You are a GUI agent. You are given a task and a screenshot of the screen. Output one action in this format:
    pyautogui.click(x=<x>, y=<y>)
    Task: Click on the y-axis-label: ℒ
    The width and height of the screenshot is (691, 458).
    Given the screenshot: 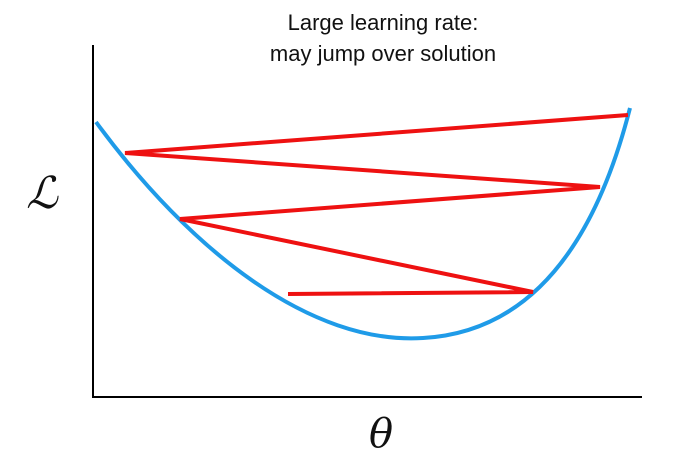 What is the action you would take?
    pyautogui.click(x=42, y=193)
    